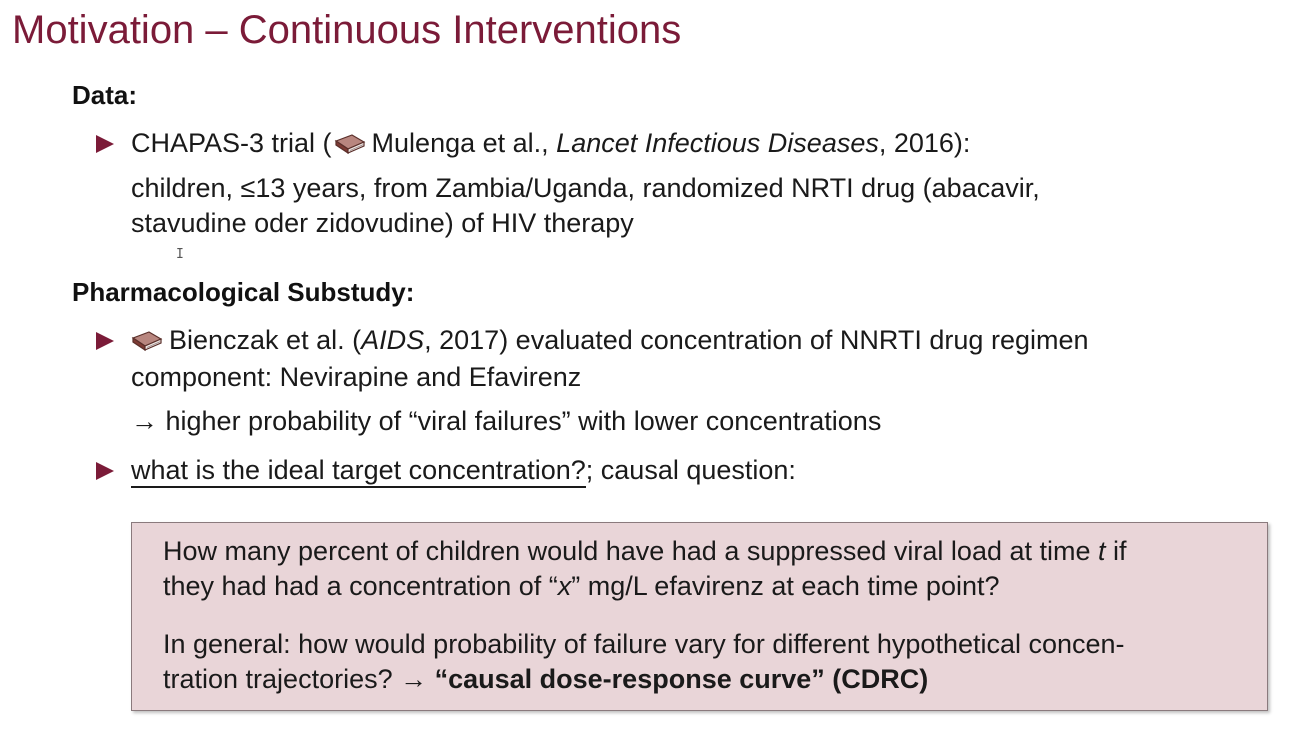  What do you see at coordinates (924, 143) in the screenshot?
I see `mulenga-year: , 2016):` at bounding box center [924, 143].